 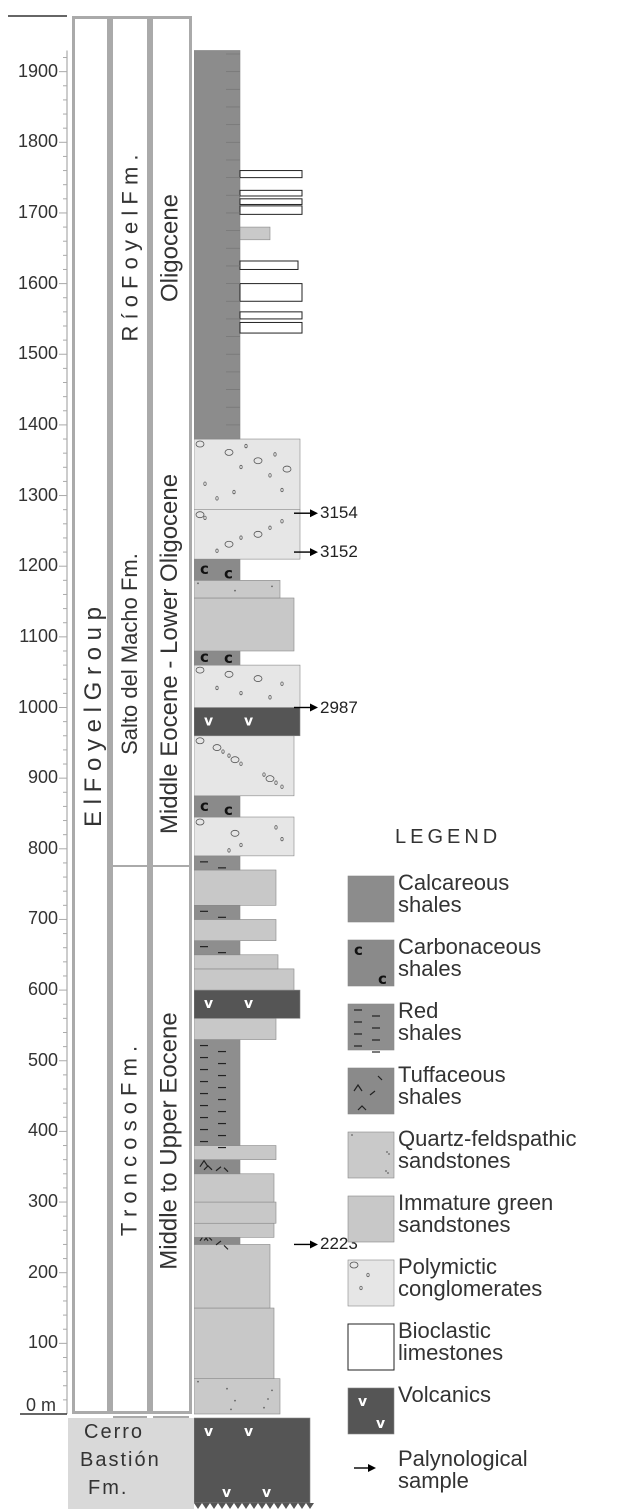 I want to click on legend-label: Tuffaceous, so click(x=452, y=1074).